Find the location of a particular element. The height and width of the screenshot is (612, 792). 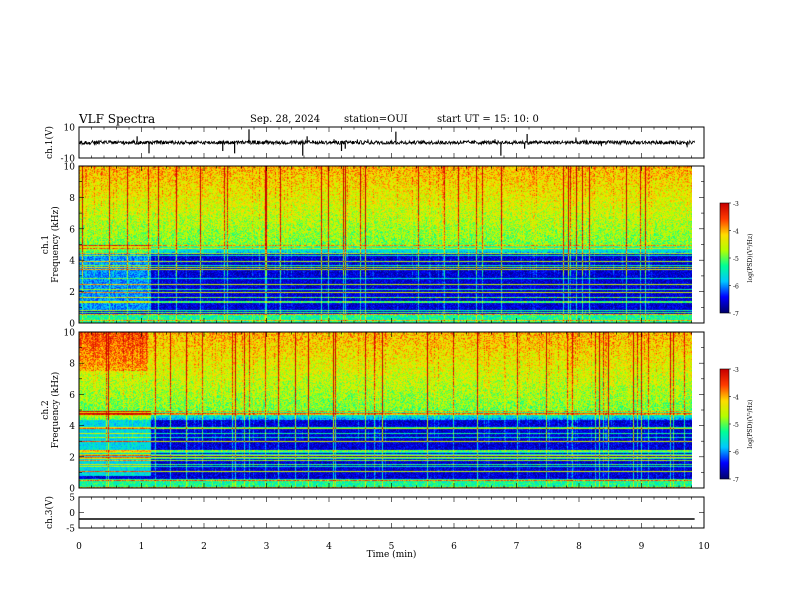

ch2-spectrogram-colorbar is located at coordinates (724, 424).